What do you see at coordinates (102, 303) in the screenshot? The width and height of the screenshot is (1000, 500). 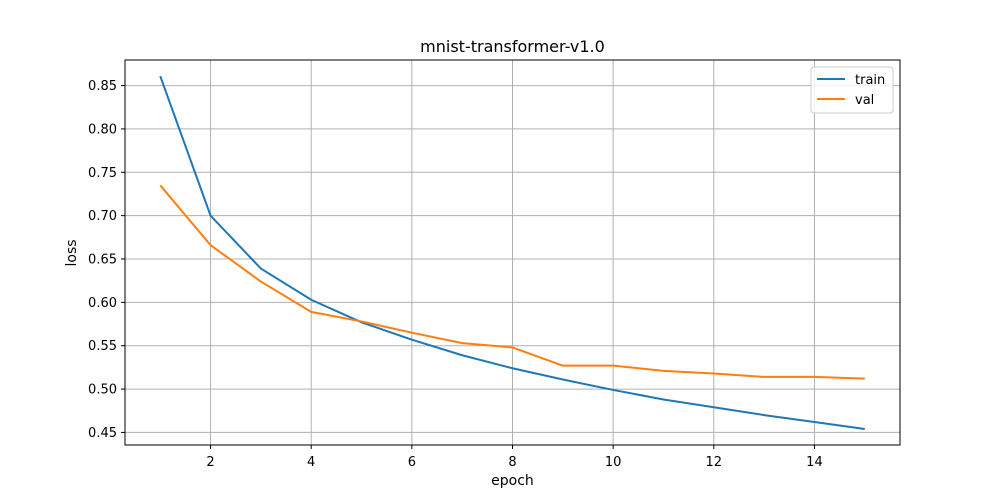 I see `y-tick-label: 0.60` at bounding box center [102, 303].